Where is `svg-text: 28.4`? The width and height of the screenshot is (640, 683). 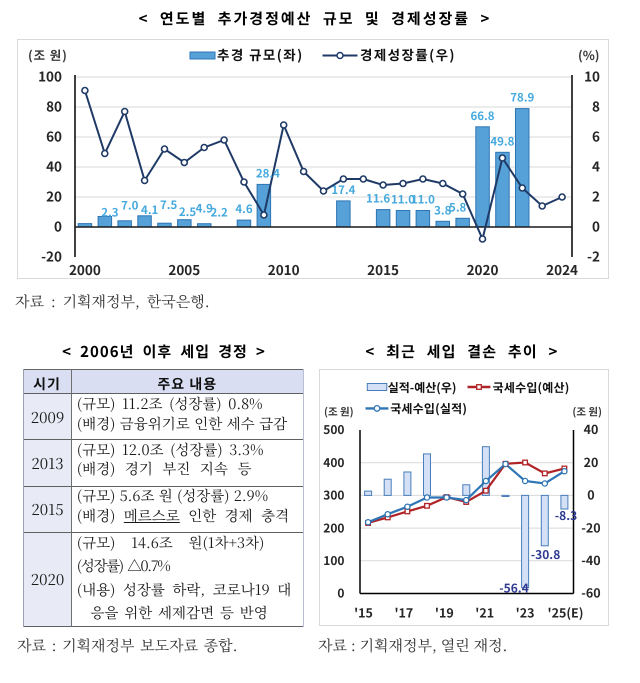 svg-text: 28.4 is located at coordinates (268, 173).